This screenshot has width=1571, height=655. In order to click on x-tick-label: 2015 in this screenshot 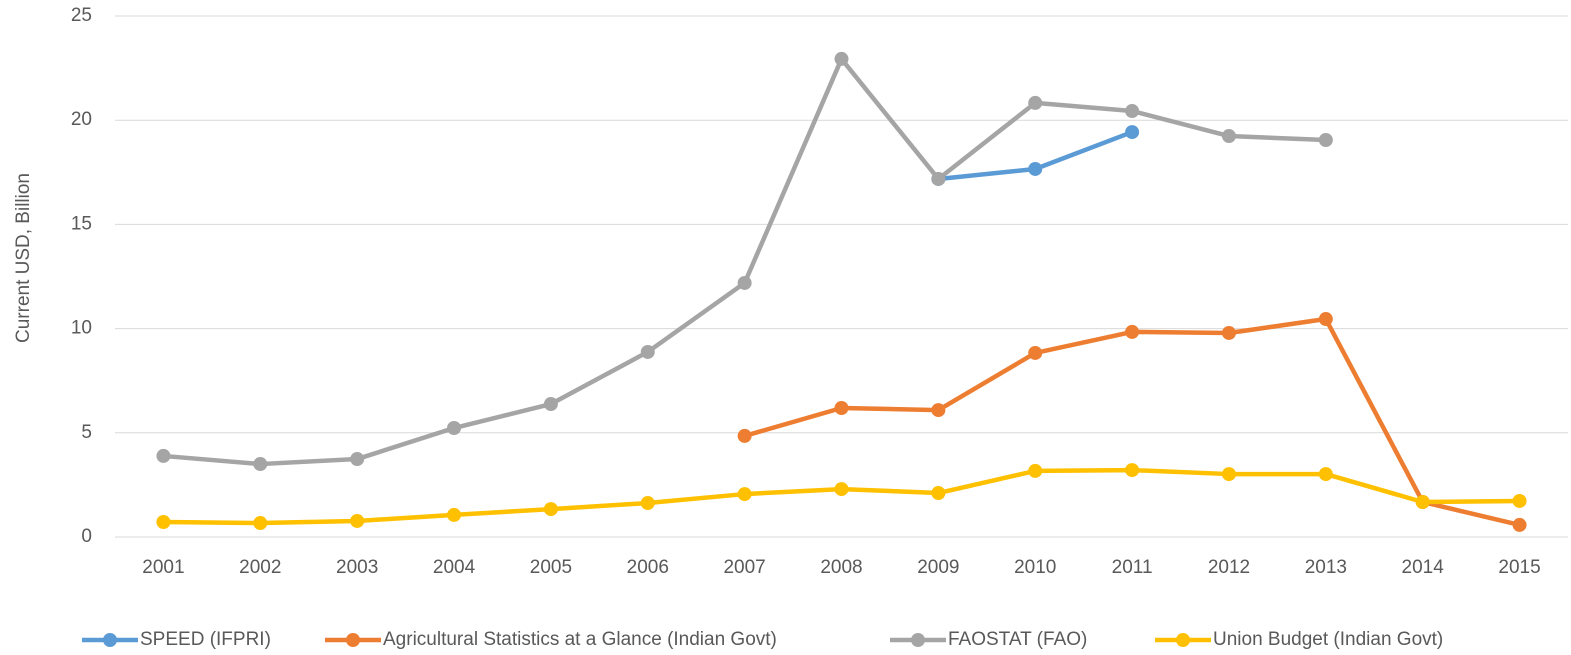, I will do `click(1519, 567)`.